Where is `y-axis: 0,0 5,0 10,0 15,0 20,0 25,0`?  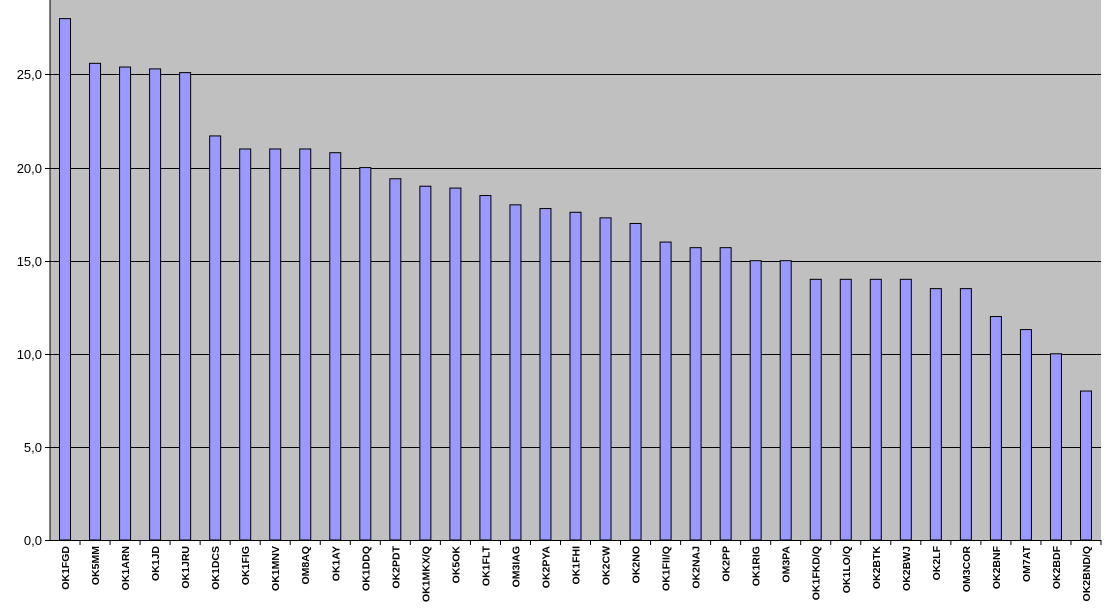
y-axis: 0,0 5,0 10,0 15,0 20,0 25,0 is located at coordinates (34, 274).